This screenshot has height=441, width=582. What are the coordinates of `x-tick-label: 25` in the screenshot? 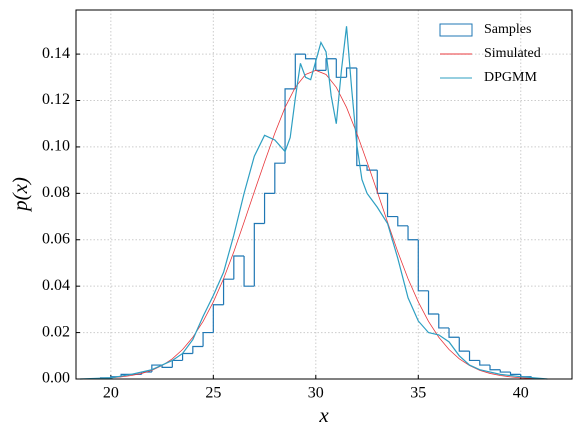 It's located at (213, 393).